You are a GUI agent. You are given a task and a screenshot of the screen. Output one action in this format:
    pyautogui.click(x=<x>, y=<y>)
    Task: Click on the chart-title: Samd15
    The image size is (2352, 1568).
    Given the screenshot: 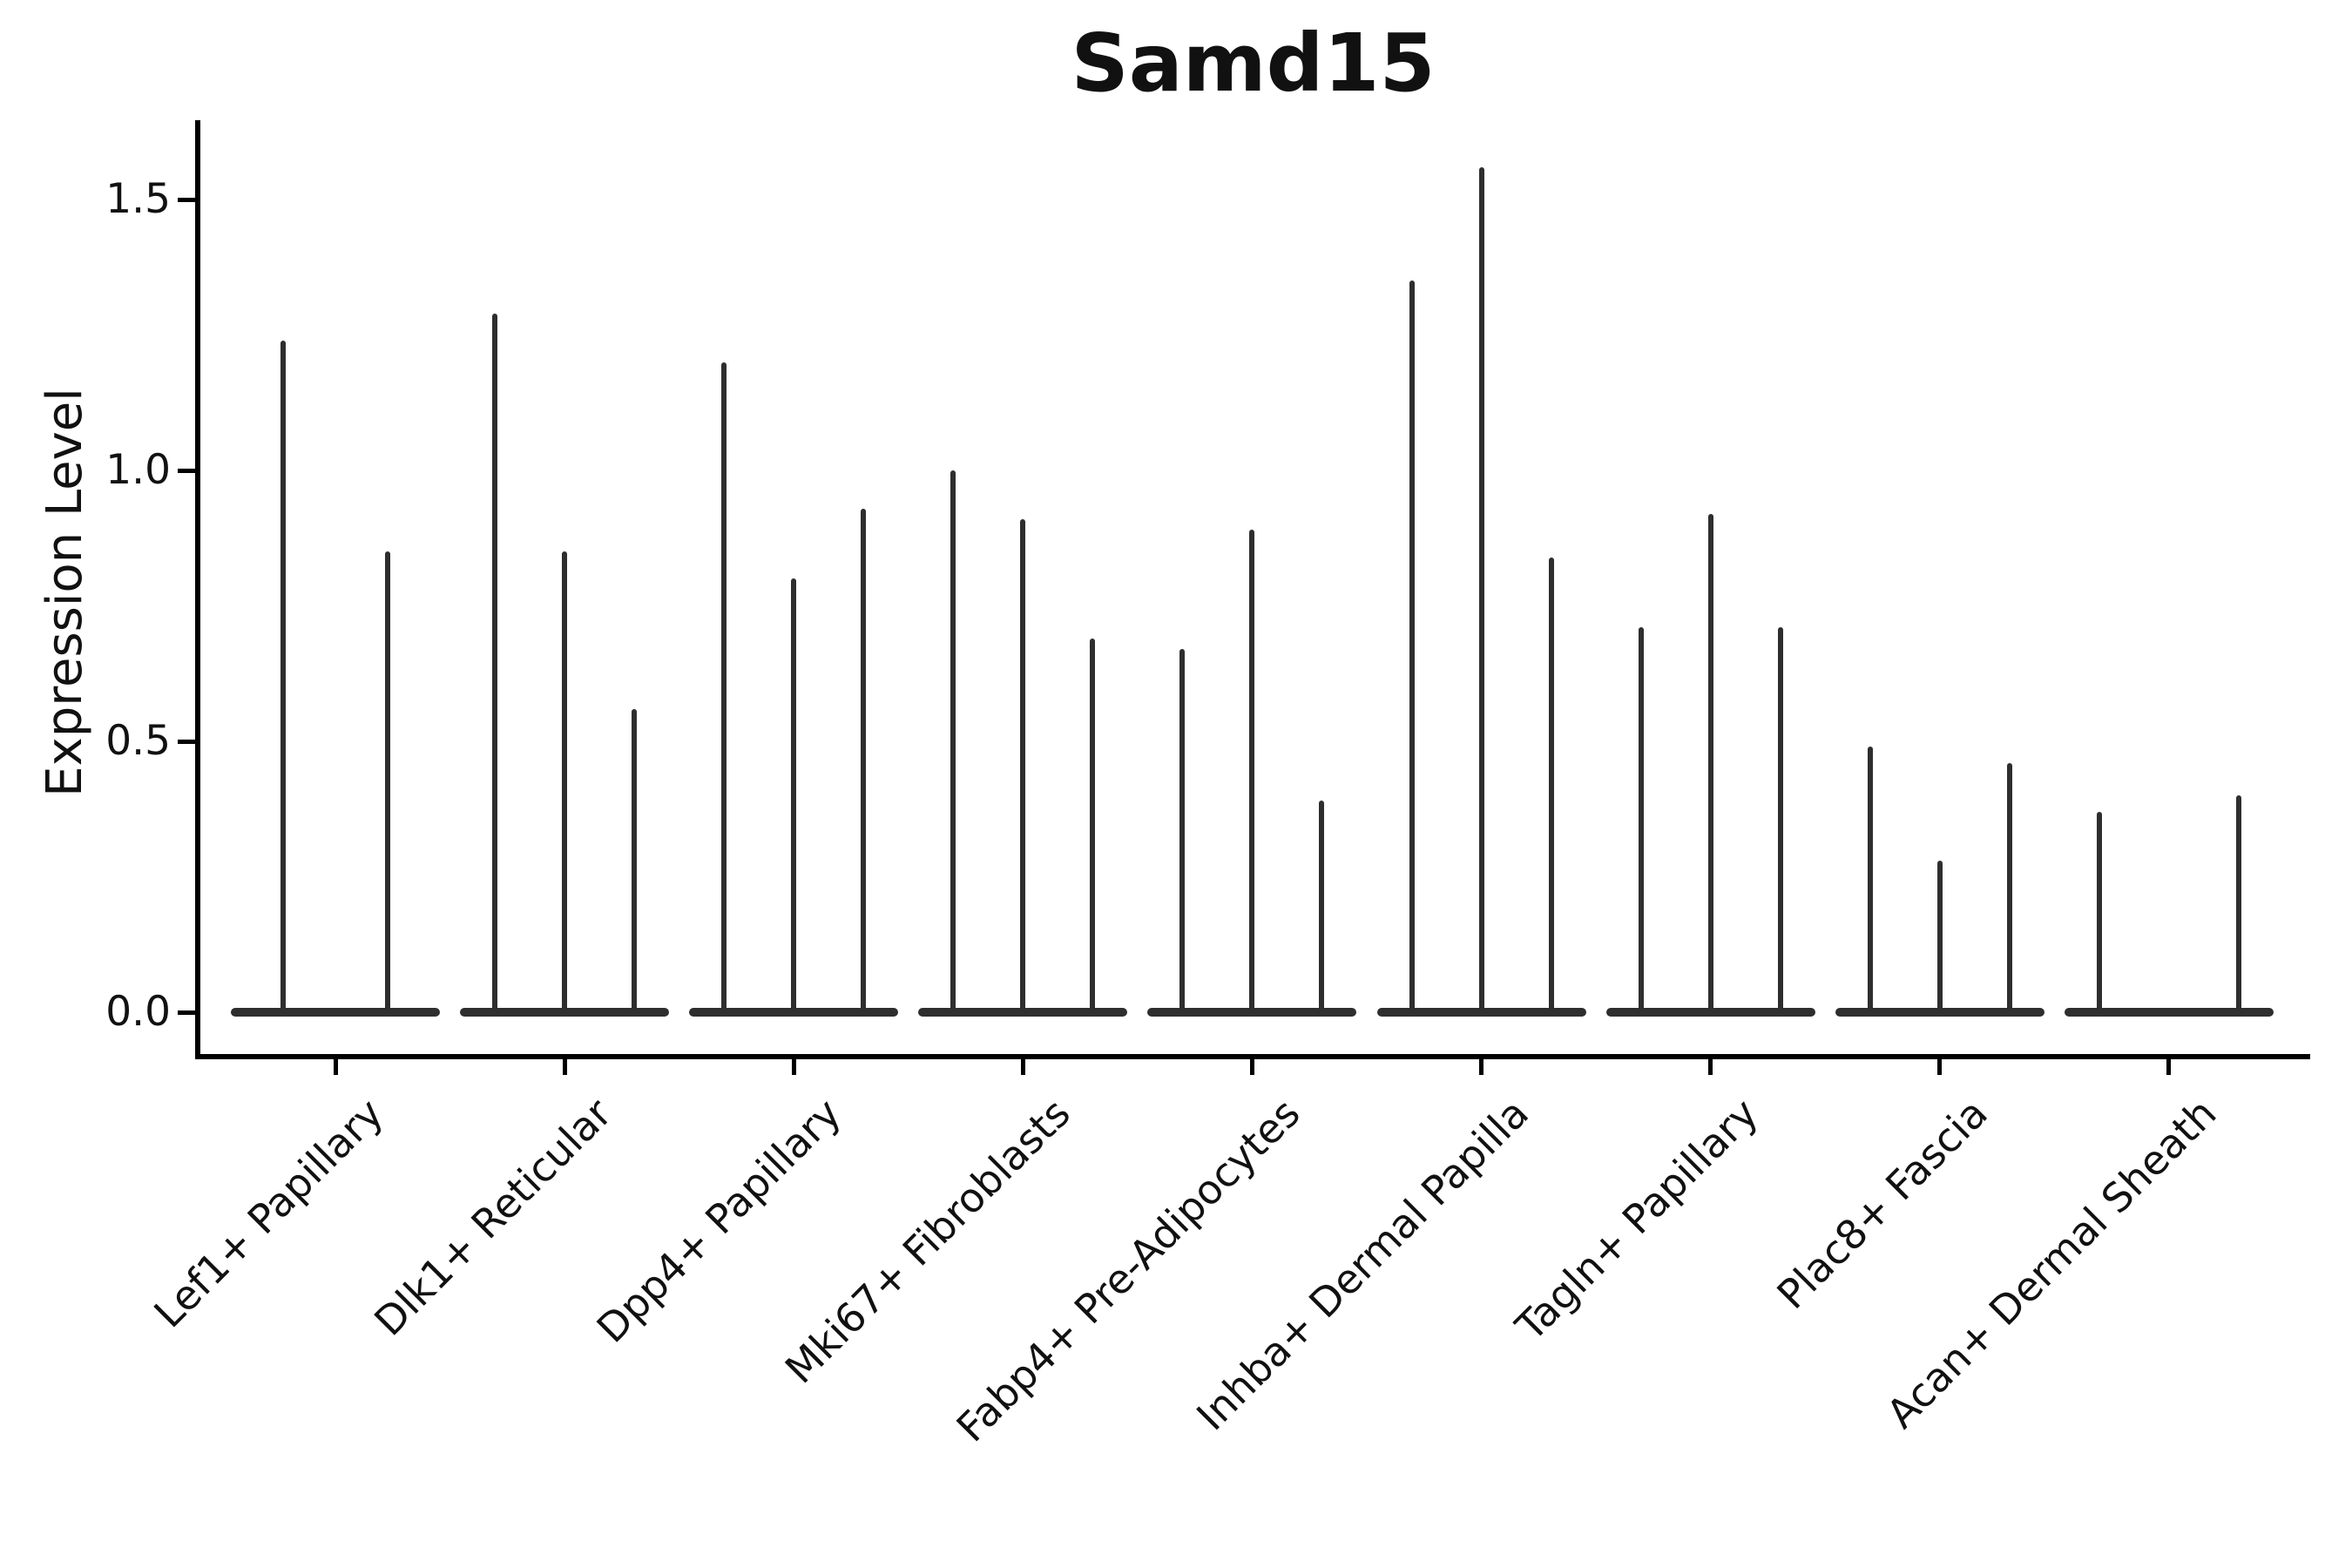 What is the action you would take?
    pyautogui.click(x=1253, y=64)
    